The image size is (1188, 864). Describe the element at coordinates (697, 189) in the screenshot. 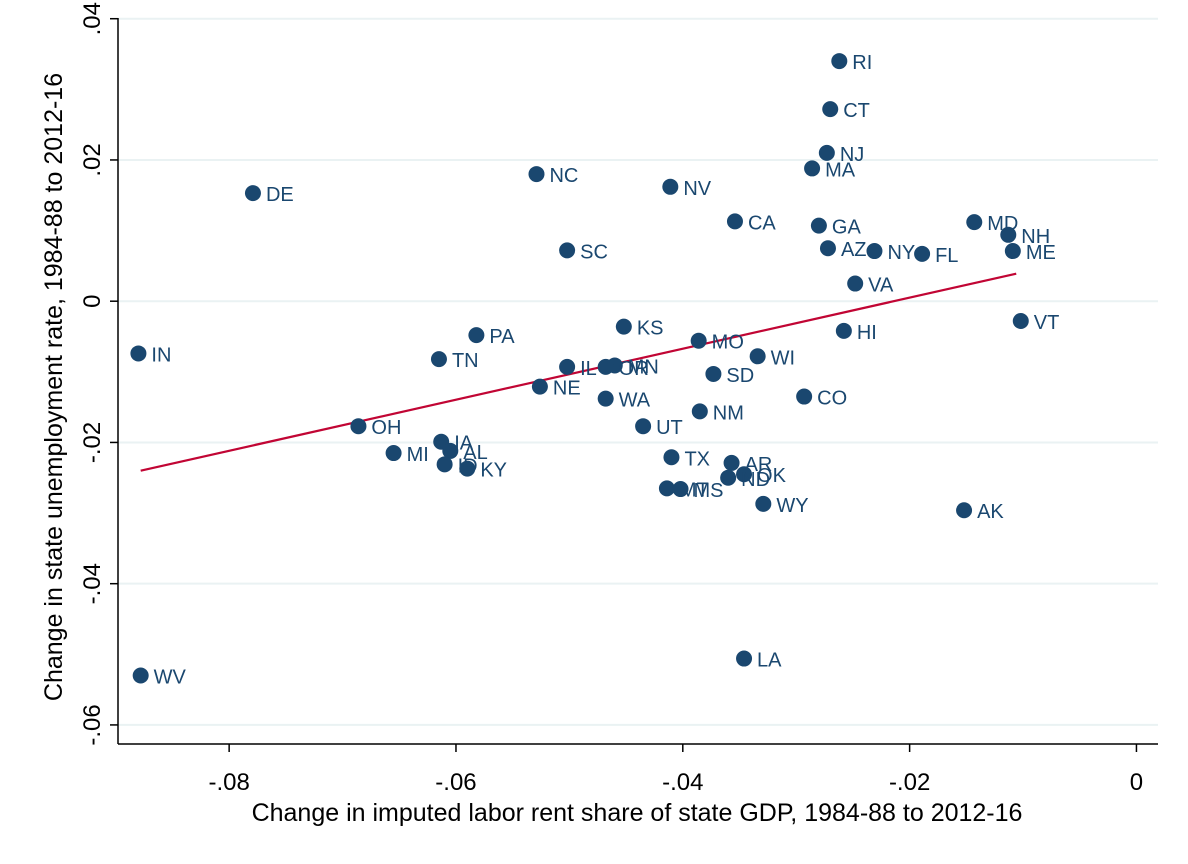

I see `point-label: NV` at that location.